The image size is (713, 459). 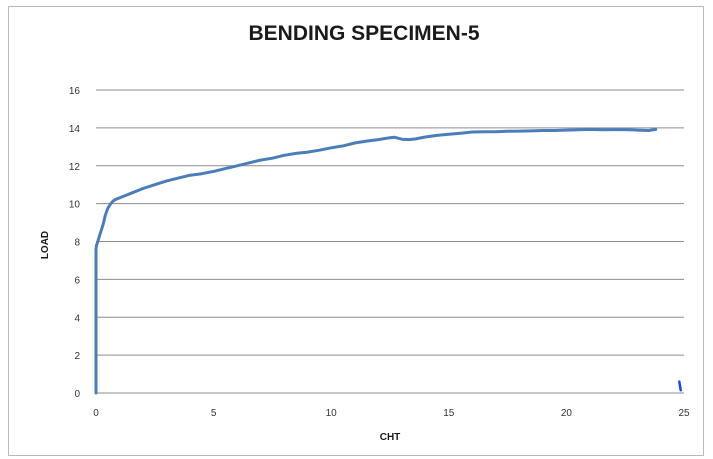 I want to click on y-axis-ticks: 0 2 4 6 8 10 12 14 16, so click(x=75, y=243).